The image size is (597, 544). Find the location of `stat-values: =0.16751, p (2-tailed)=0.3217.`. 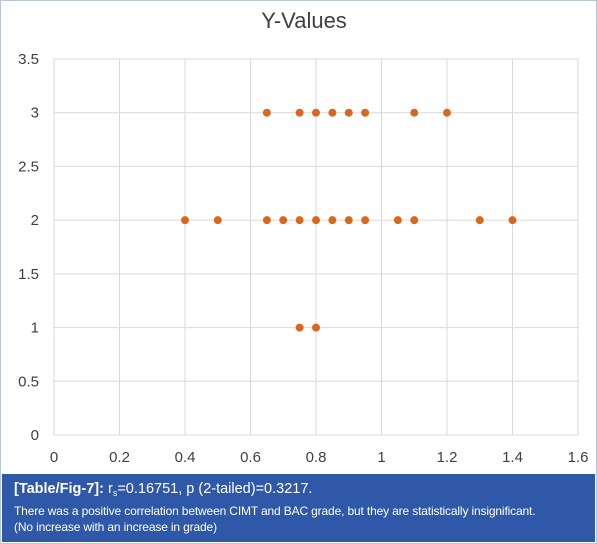

stat-values: =0.16751, p (2-tailed)=0.3217. is located at coordinates (215, 489).